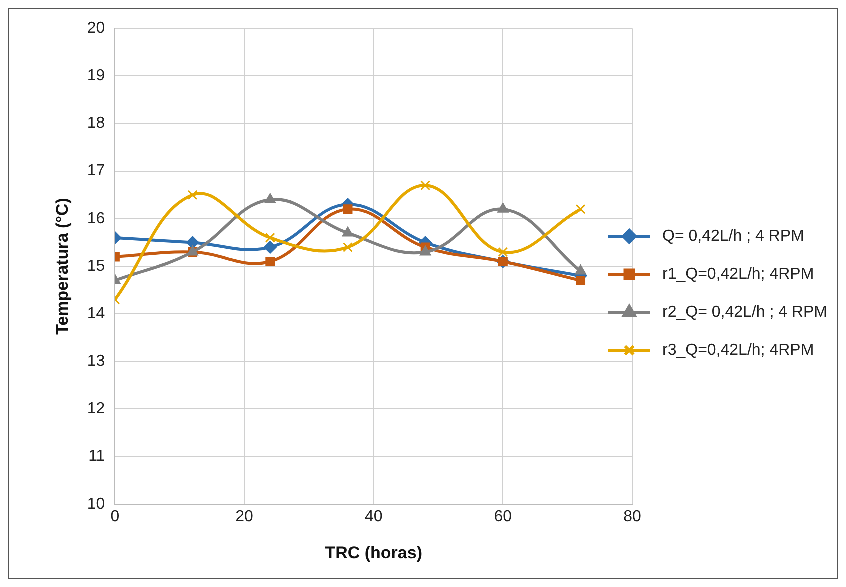 This screenshot has width=846, height=587. I want to click on x-tick-label: 0, so click(115, 517).